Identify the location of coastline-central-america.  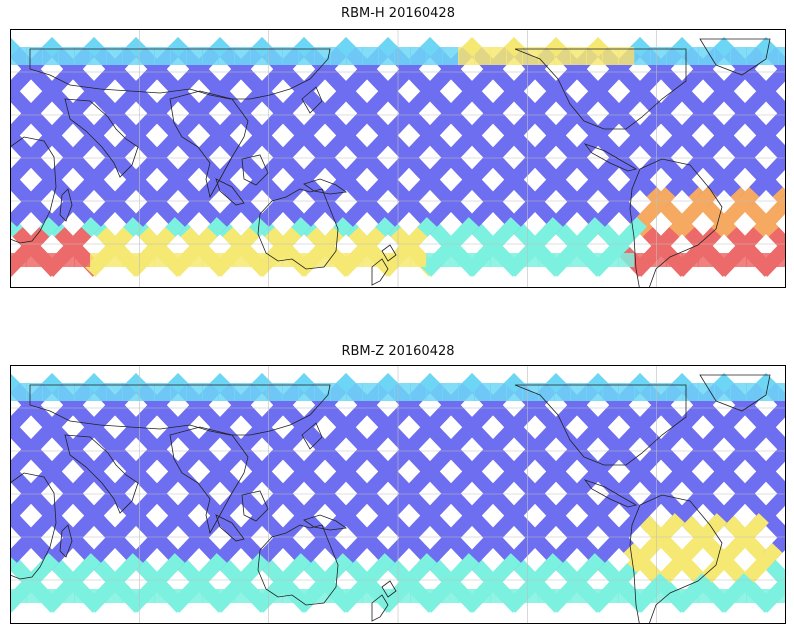
(610, 493).